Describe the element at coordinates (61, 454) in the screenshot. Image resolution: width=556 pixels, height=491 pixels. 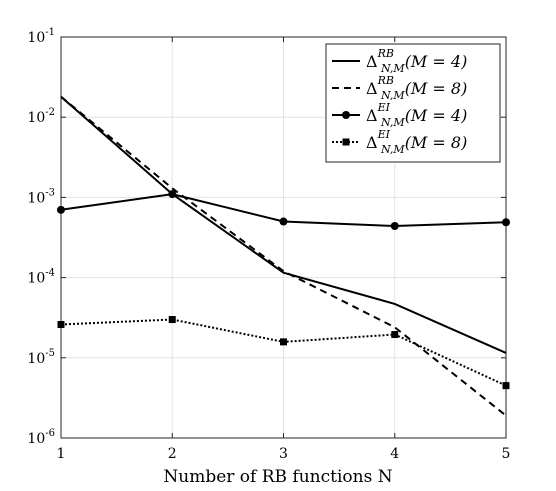
I see `x-tick-label-1: 1` at that location.